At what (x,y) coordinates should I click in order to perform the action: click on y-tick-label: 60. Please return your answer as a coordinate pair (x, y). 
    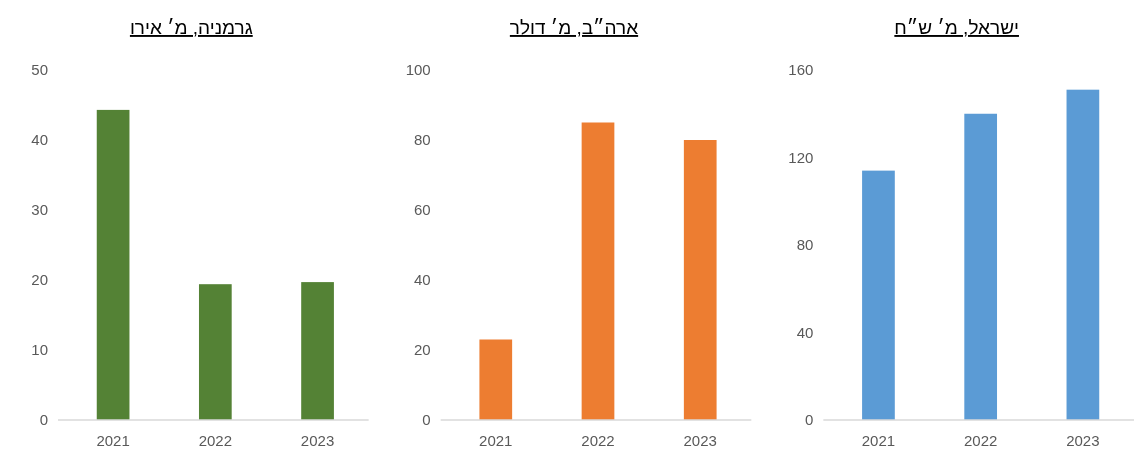
    Looking at the image, I should click on (422, 209).